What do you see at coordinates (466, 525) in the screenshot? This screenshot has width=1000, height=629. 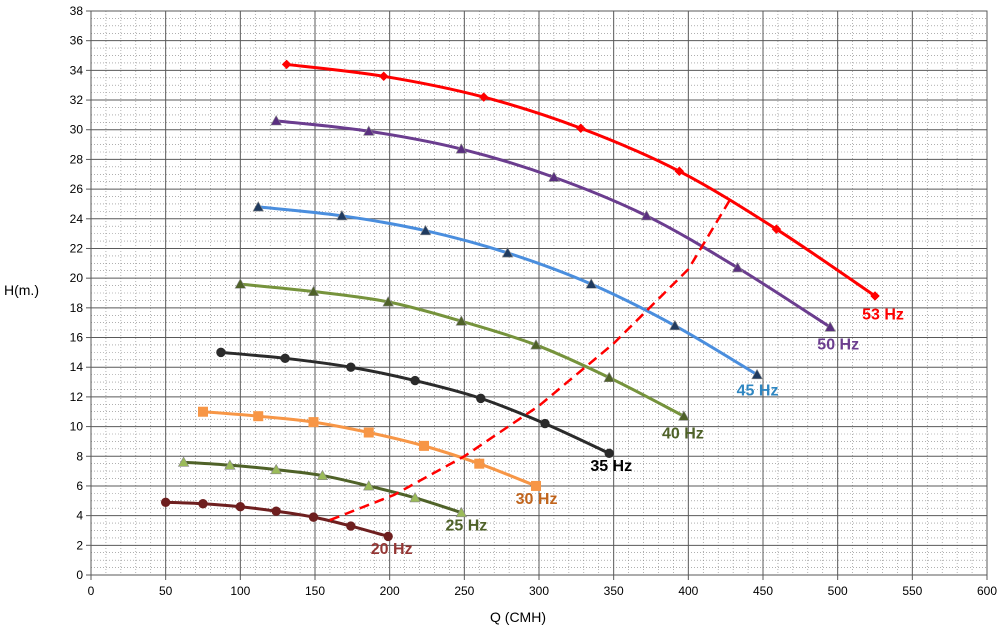 I see `series-label-25-hz: 25 Hz` at bounding box center [466, 525].